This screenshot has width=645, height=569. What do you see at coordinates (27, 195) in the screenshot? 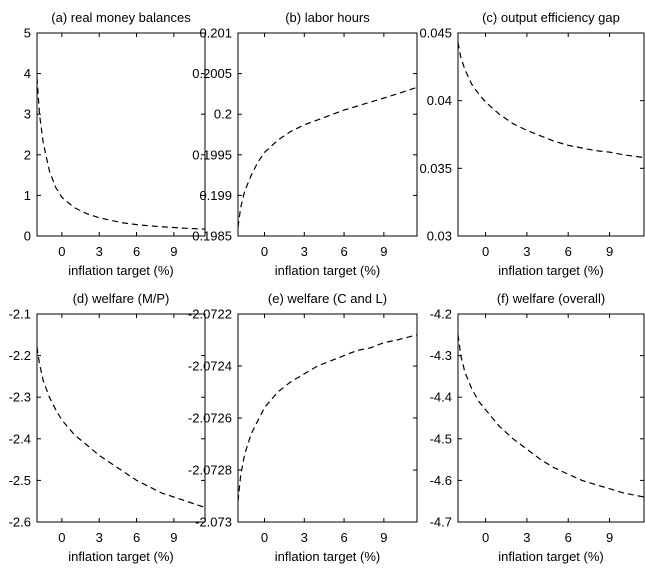
I see `y-tick-label: 1` at bounding box center [27, 195].